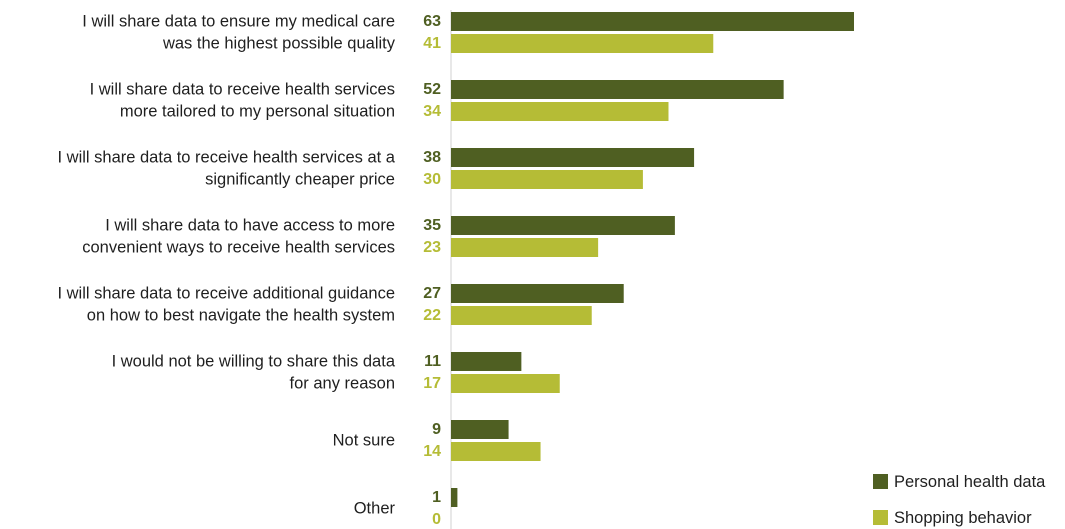  What do you see at coordinates (432, 225) in the screenshot?
I see `value-label-personal-health-data: 35` at bounding box center [432, 225].